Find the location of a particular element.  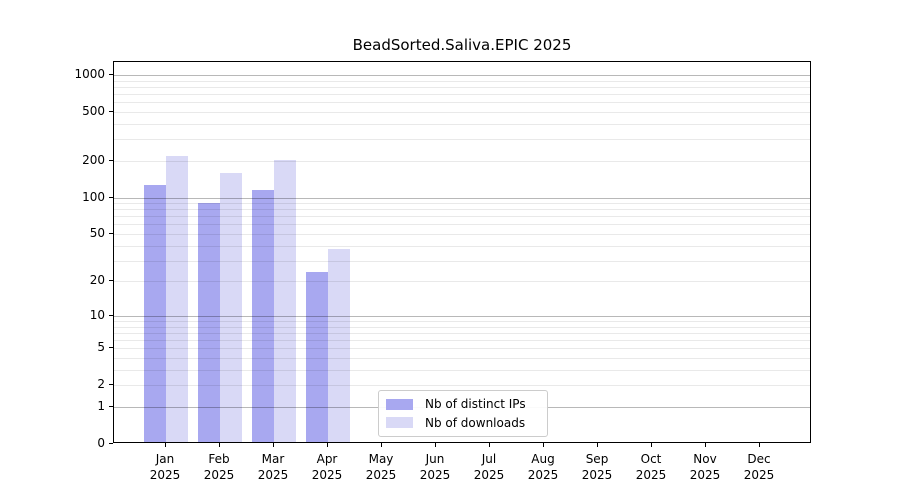

x-tick-label: Dec 2025 is located at coordinates (759, 467).